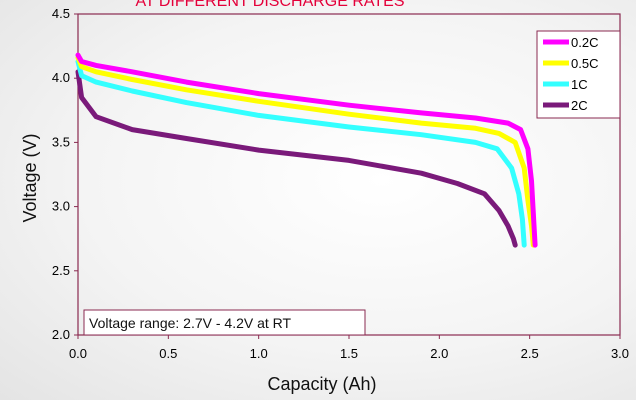 This screenshot has height=400, width=636. What do you see at coordinates (190, 323) in the screenshot?
I see `annotation-text: Voltage range: 2.7V - 4.2V at RT` at bounding box center [190, 323].